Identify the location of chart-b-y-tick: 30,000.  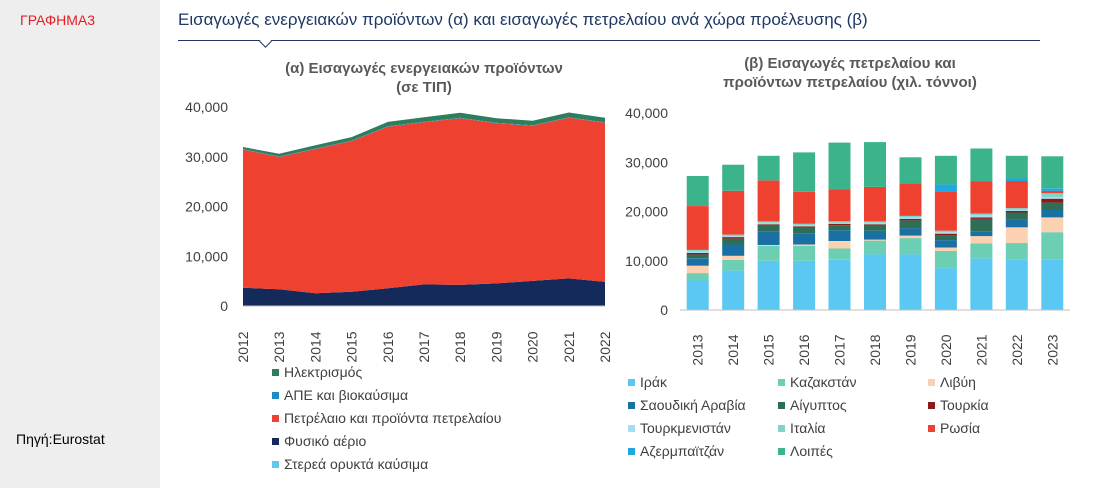
(646, 162).